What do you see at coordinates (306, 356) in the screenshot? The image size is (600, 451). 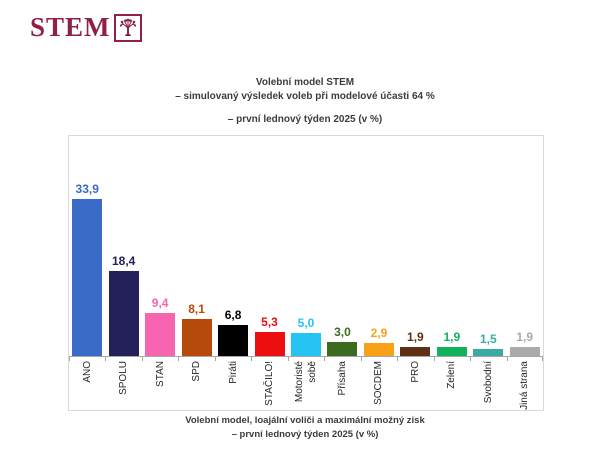 I see `x-axis-line` at bounding box center [306, 356].